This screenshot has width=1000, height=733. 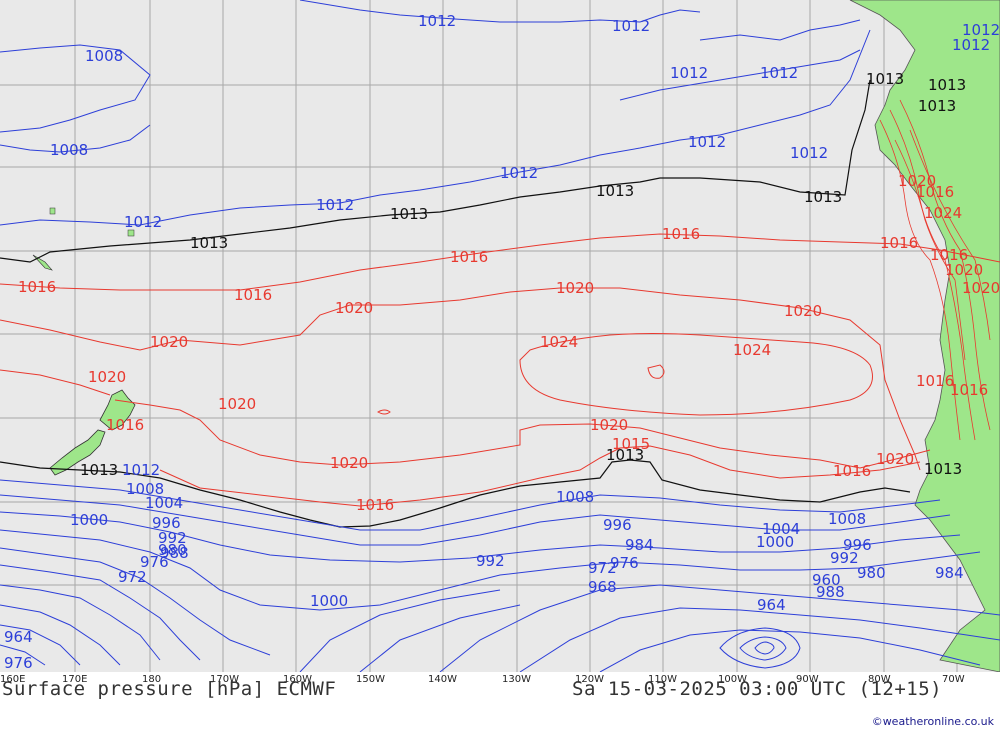 I want to click on lon-label: 180, so click(x=152, y=679).